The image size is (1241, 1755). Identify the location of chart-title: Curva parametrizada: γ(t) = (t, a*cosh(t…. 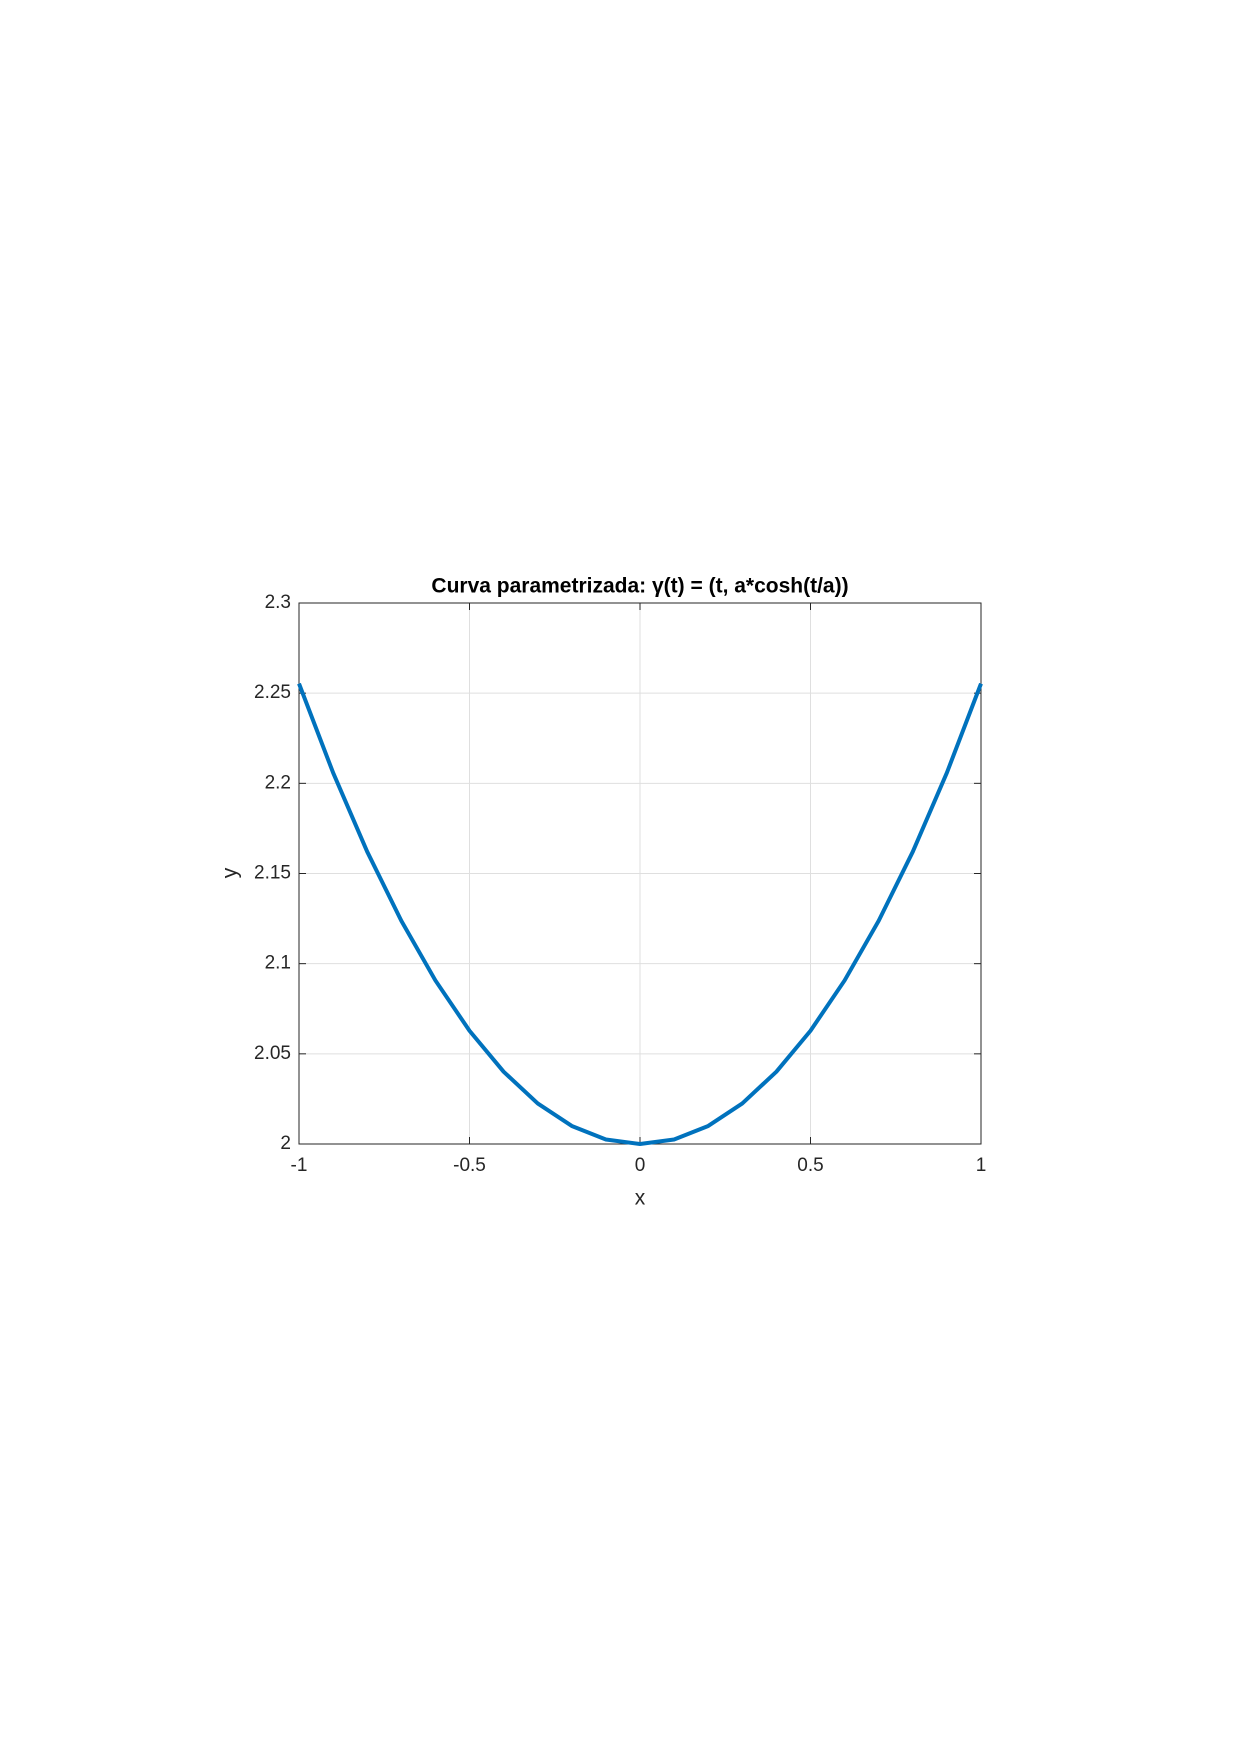
(639, 586).